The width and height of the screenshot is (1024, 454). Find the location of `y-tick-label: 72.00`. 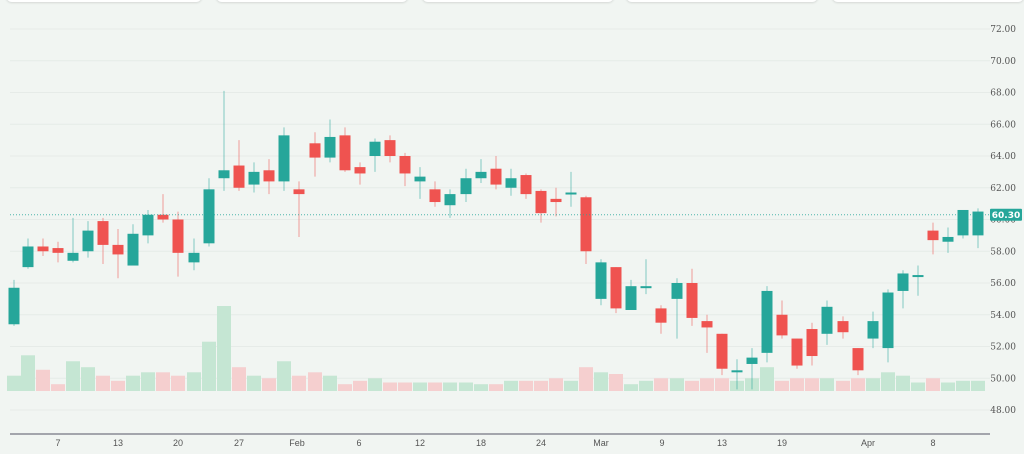

y-tick-label: 72.00 is located at coordinates (1003, 30).